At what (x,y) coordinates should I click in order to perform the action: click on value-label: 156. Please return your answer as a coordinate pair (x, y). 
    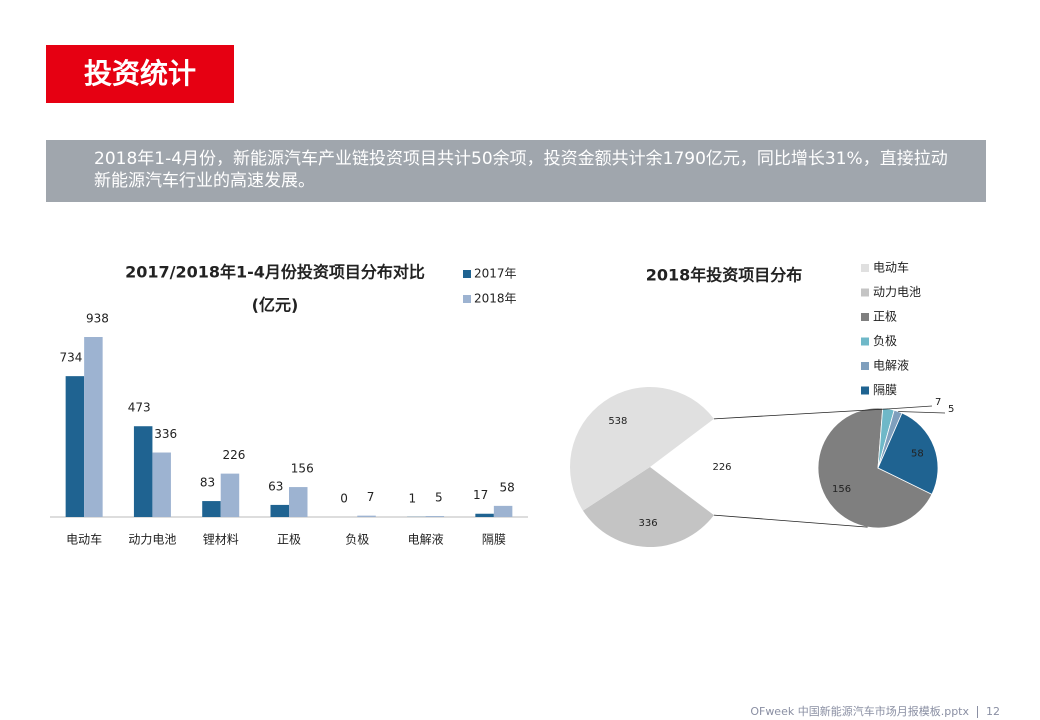
    Looking at the image, I should click on (302, 469).